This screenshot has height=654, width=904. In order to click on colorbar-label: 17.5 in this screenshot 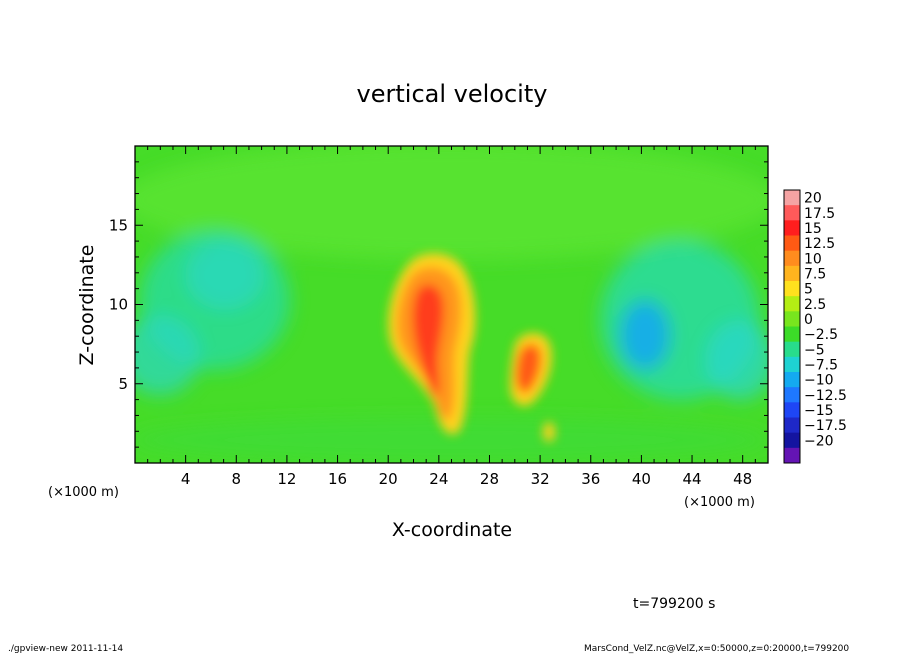, I will do `click(819, 214)`.